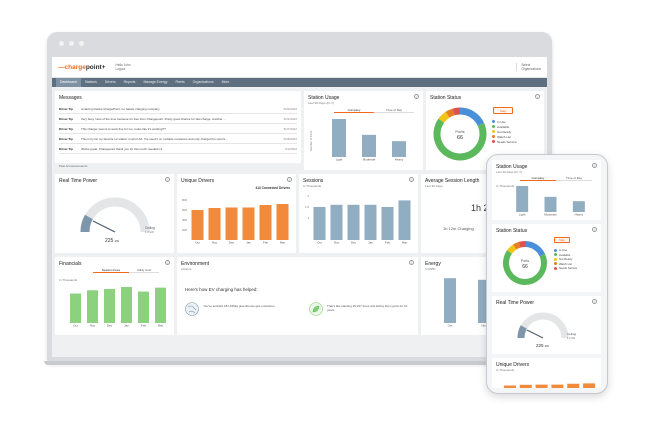 The width and height of the screenshot is (656, 426). I want to click on x-tick-label: Dec, so click(354, 243).